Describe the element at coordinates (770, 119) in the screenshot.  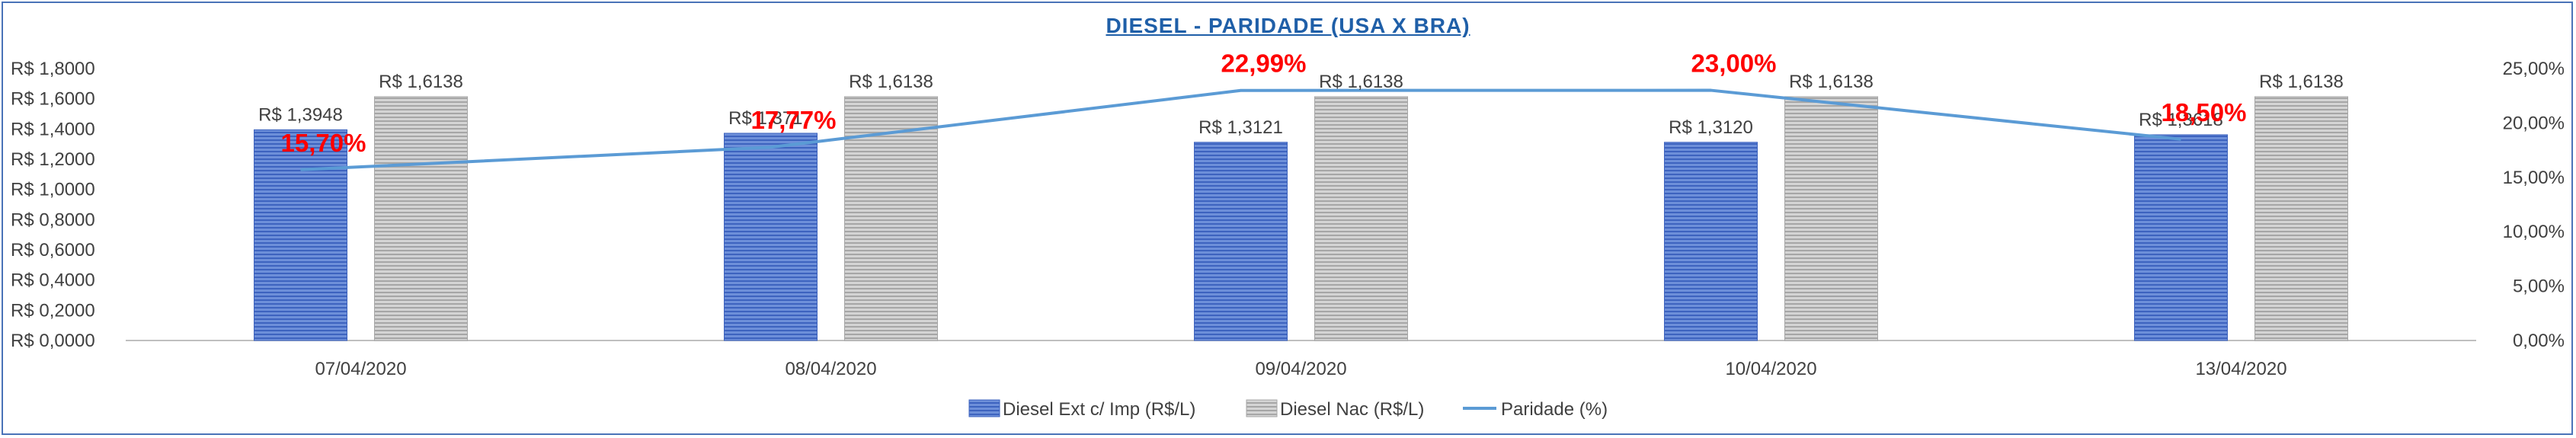
I see `bar-label-diesel-ext: R$ 1,3717` at that location.